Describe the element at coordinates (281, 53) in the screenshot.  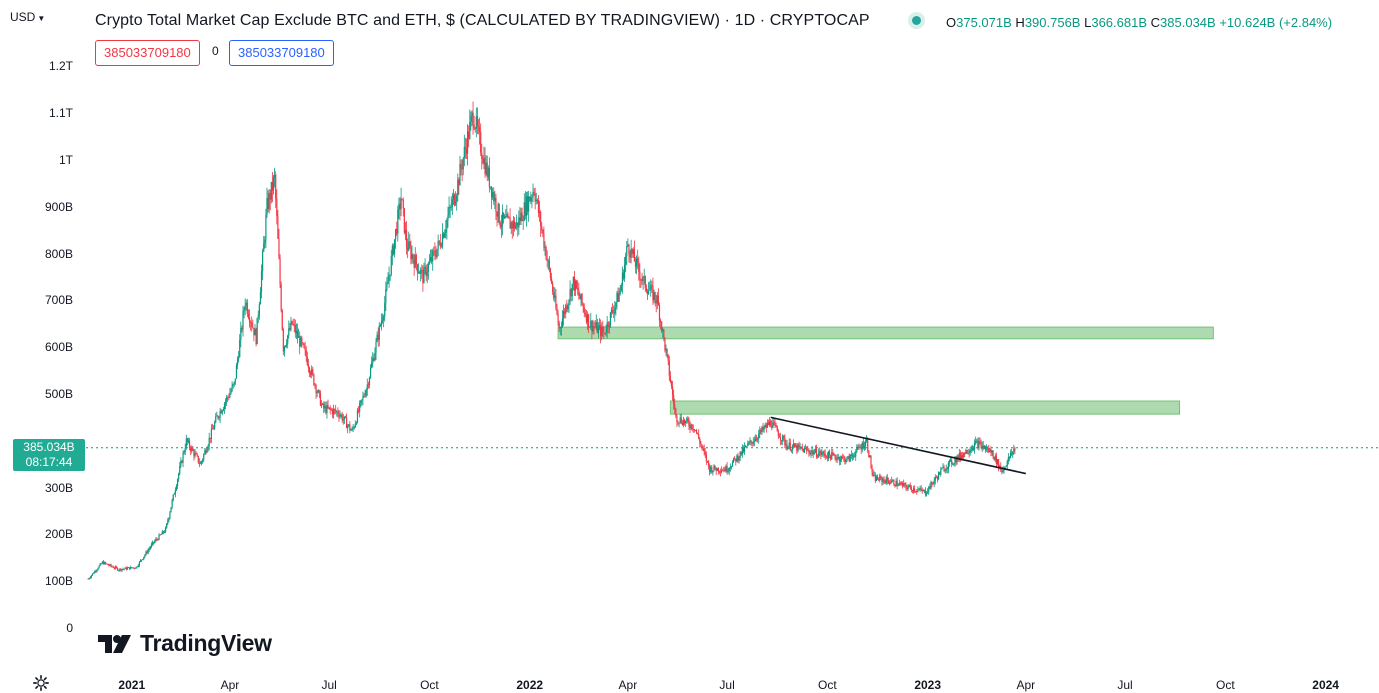
I see `buy-price-button: 385033709180` at that location.